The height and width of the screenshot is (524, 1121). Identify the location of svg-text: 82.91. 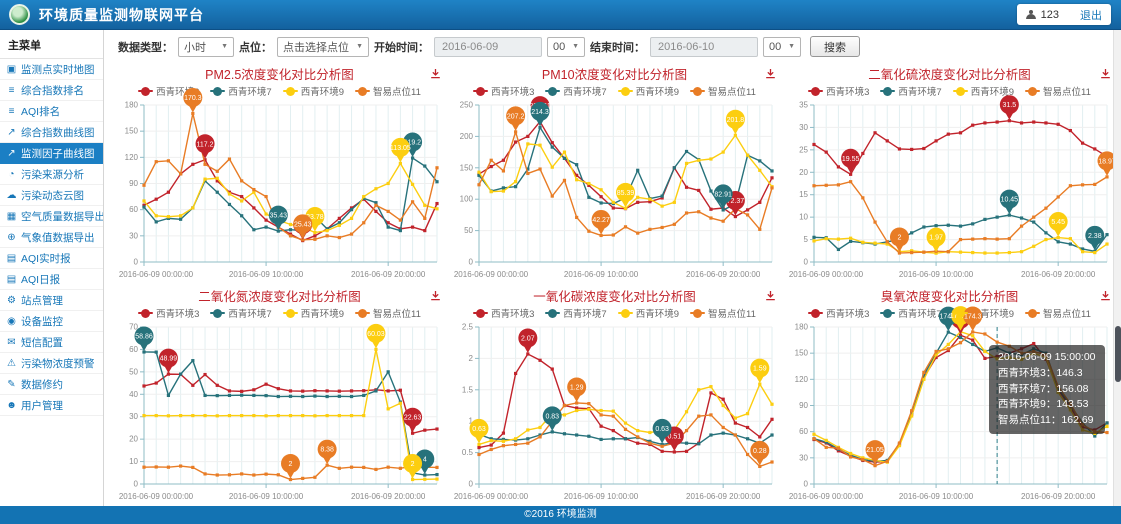
(723, 194).